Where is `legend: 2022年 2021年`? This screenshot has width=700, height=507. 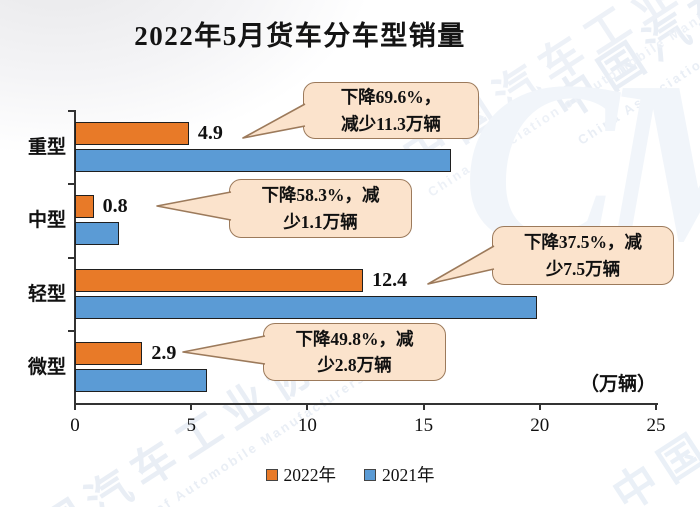
legend: 2022年 2021年 is located at coordinates (350, 474).